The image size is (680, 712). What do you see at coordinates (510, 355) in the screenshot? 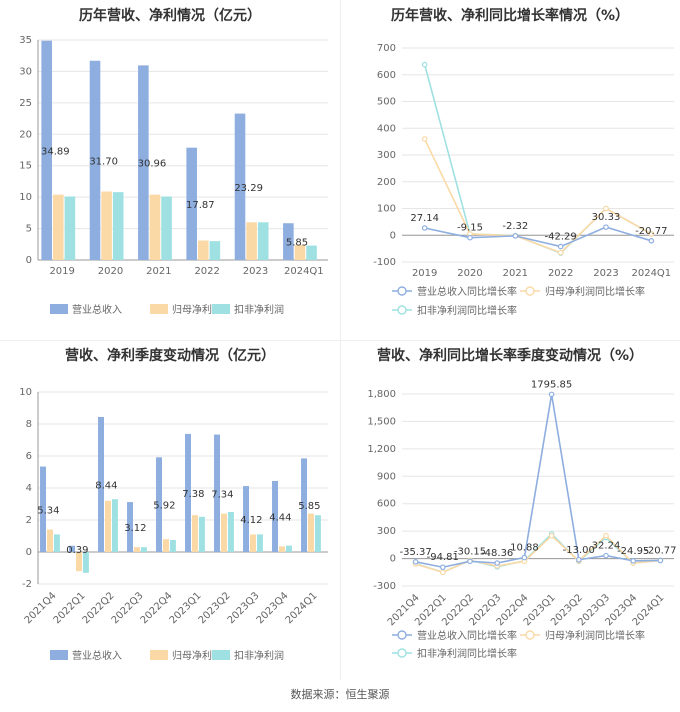
I see `chart-title: 营收、净利同比增长率季度变动情况（%）` at bounding box center [510, 355].